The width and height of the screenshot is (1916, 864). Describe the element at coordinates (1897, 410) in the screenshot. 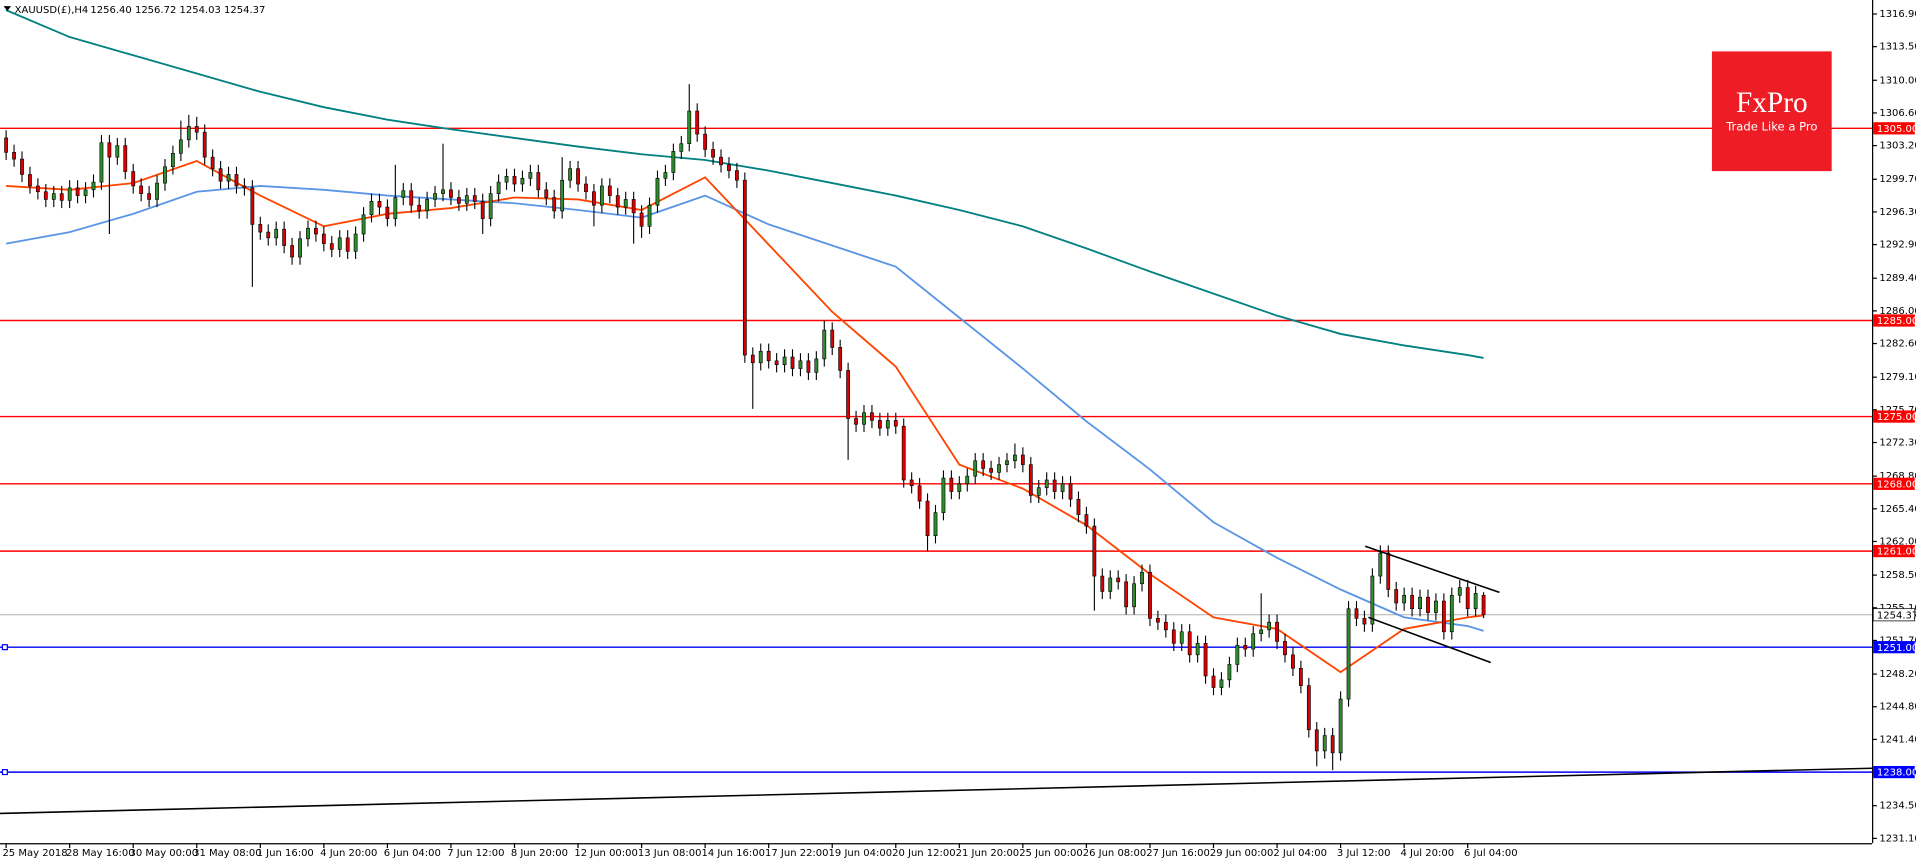

I see `y-tick-label: 1275.70` at that location.